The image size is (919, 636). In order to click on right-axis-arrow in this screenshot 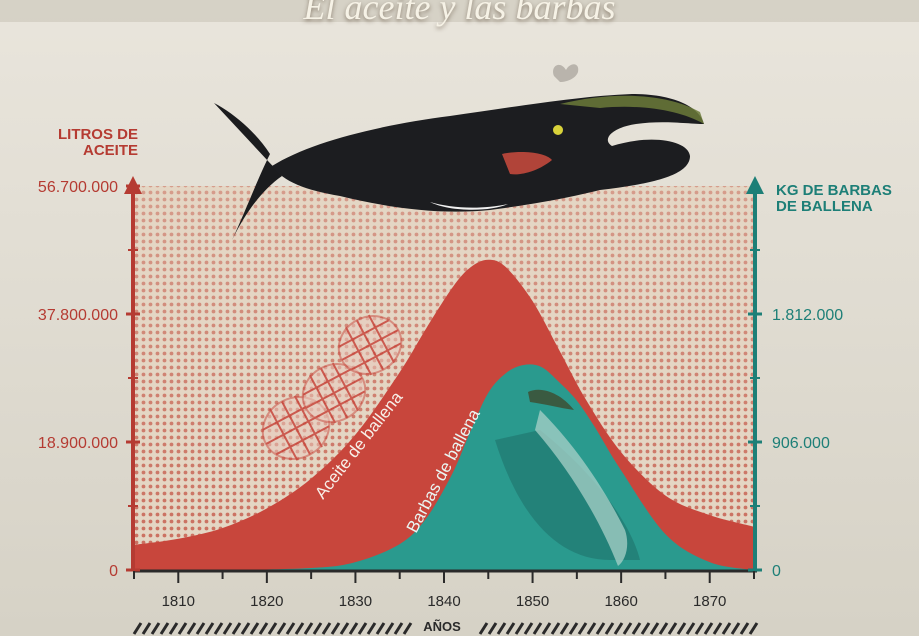, I will do `click(755, 185)`.